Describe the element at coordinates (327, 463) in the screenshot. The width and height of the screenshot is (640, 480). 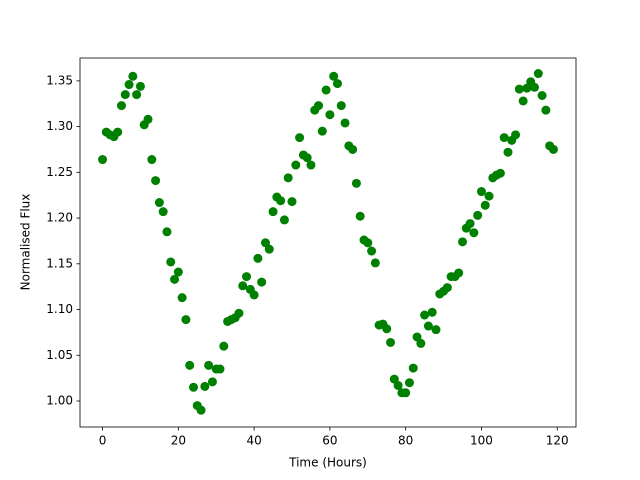
I see `x-axis-label: Time (Hours)` at that location.